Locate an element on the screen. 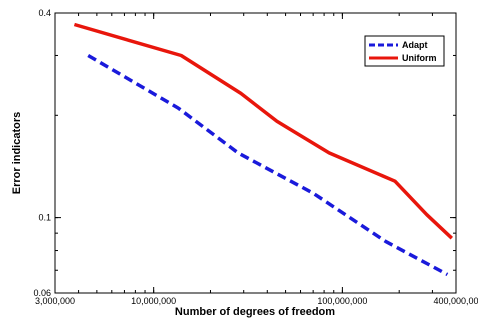  y-tick-label: 0.4 is located at coordinates (44, 13).